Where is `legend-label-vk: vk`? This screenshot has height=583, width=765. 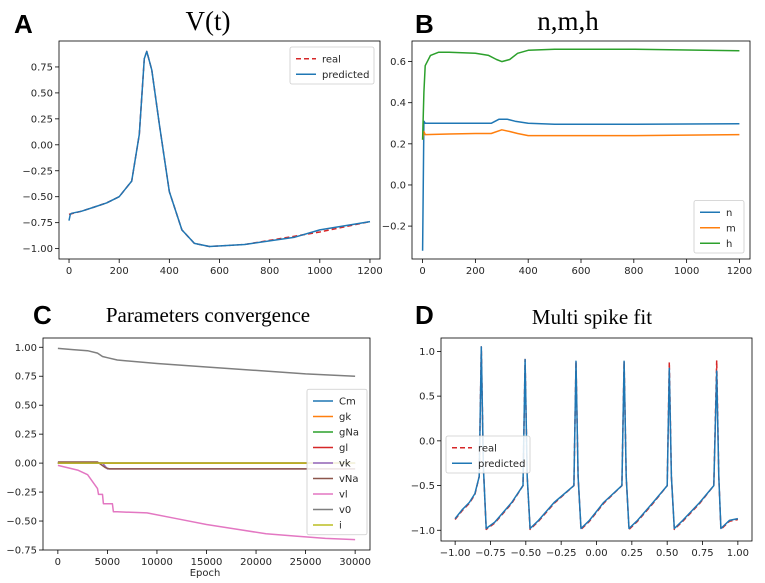 legend-label-vk: vk is located at coordinates (345, 464).